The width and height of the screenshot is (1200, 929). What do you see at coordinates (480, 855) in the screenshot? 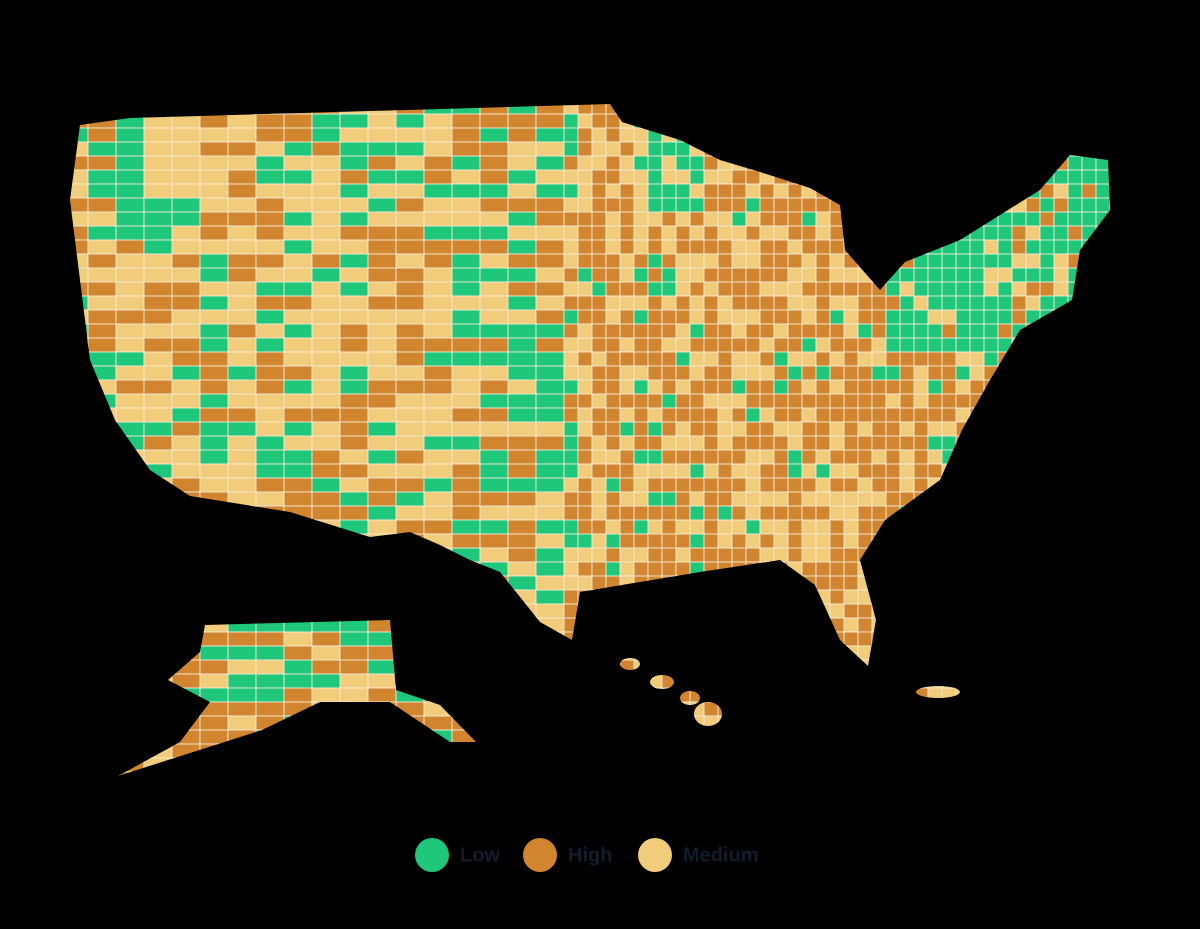
I see `legend-label: Low` at bounding box center [480, 855].